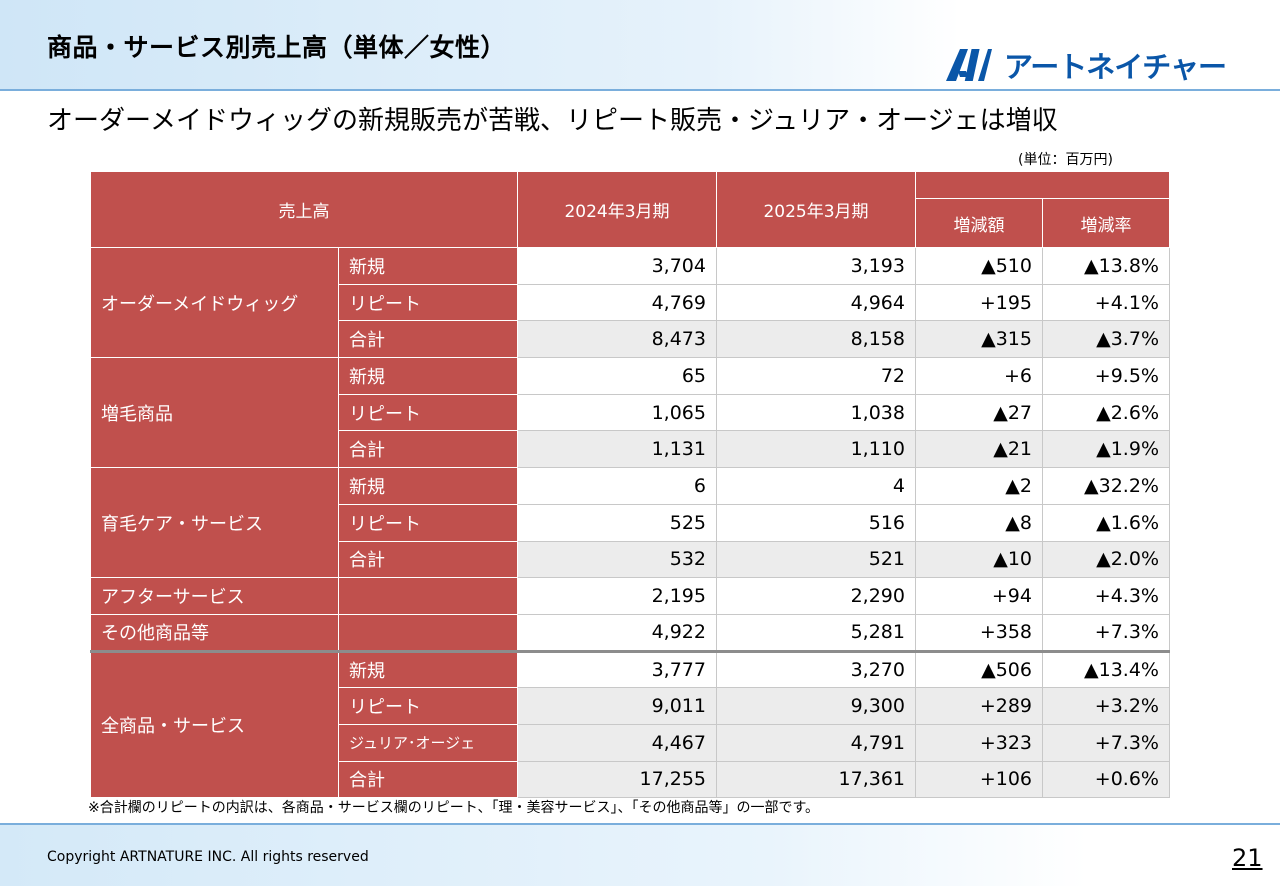 The image size is (1280, 886). What do you see at coordinates (979, 669) in the screenshot?
I see `value-diff: ▲506` at bounding box center [979, 669].